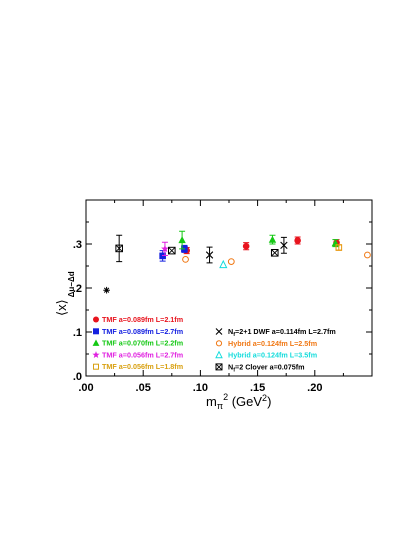 The height and width of the screenshot is (539, 417). I want to click on legend-entry: Hybrid a=0.124fm L=2.5fm, so click(266, 343).